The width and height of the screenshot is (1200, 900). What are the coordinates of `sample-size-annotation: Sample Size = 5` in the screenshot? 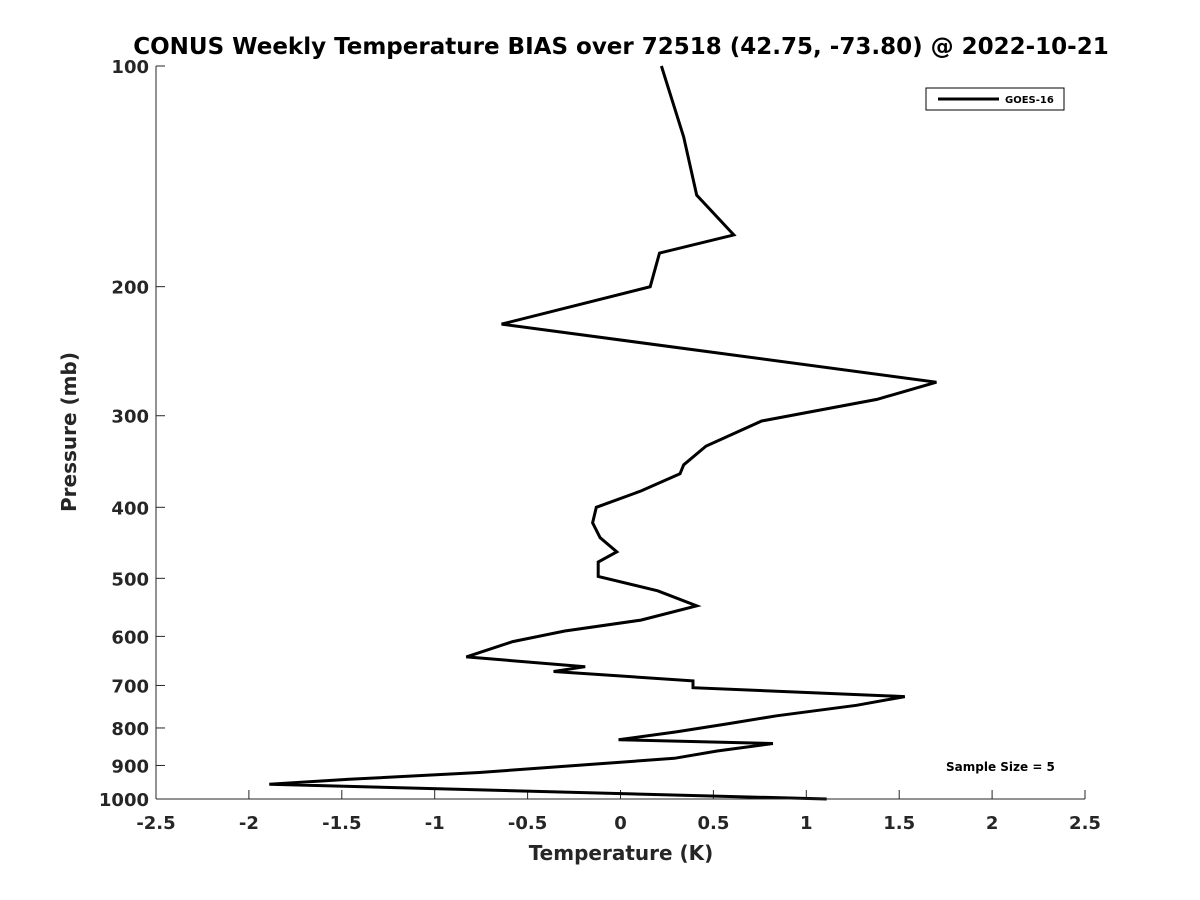 It's located at (1000, 767).